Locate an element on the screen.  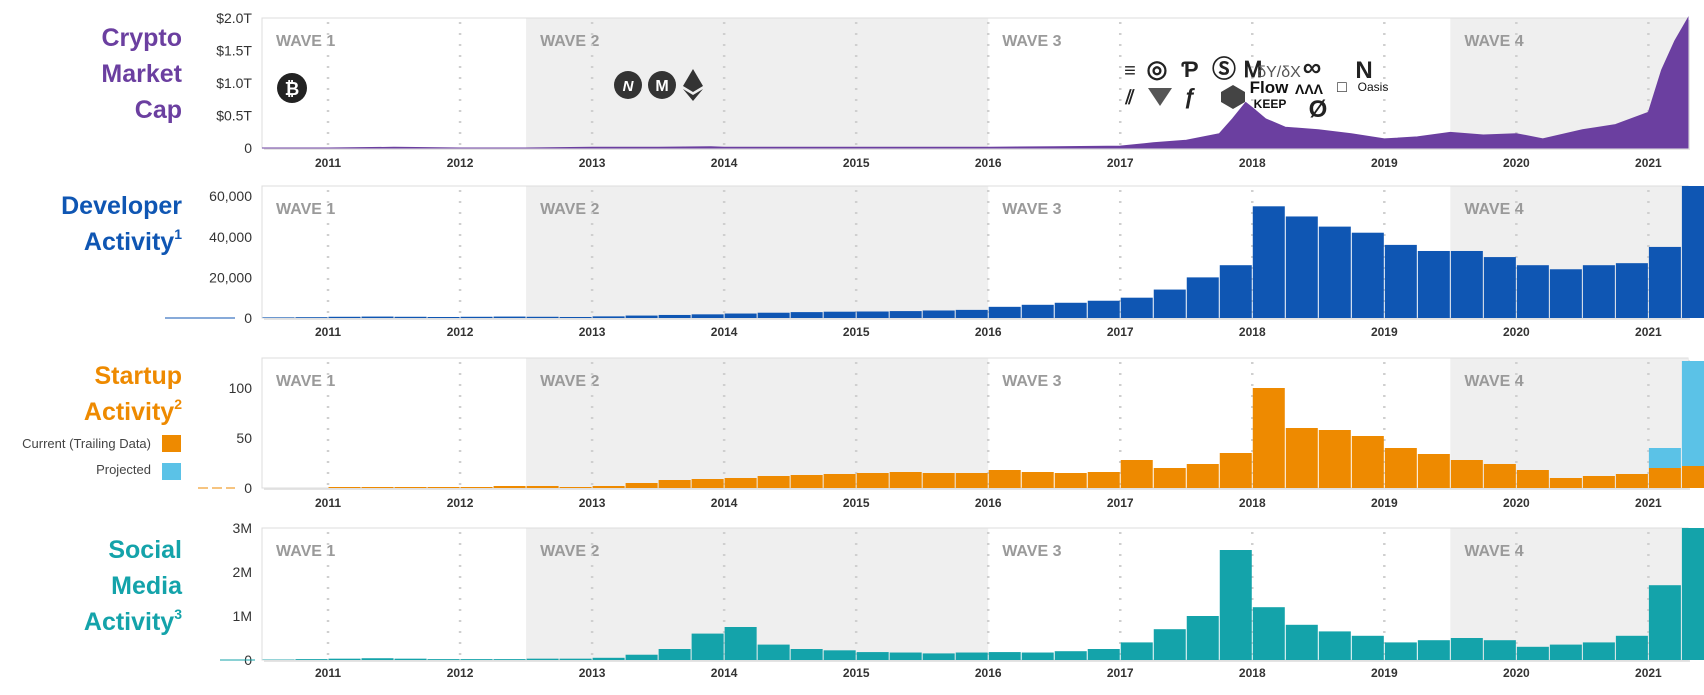
oasis-logo-label: Oasis is located at coordinates (1373, 87).